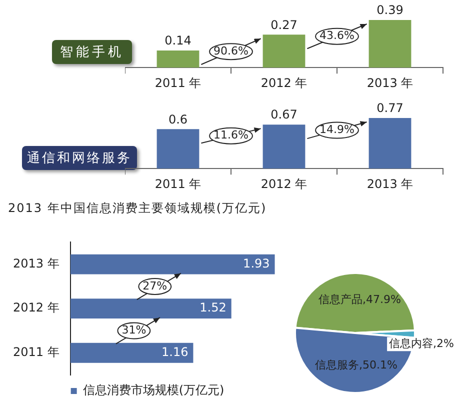  I want to click on annotation: 11.6%, so click(231, 135).